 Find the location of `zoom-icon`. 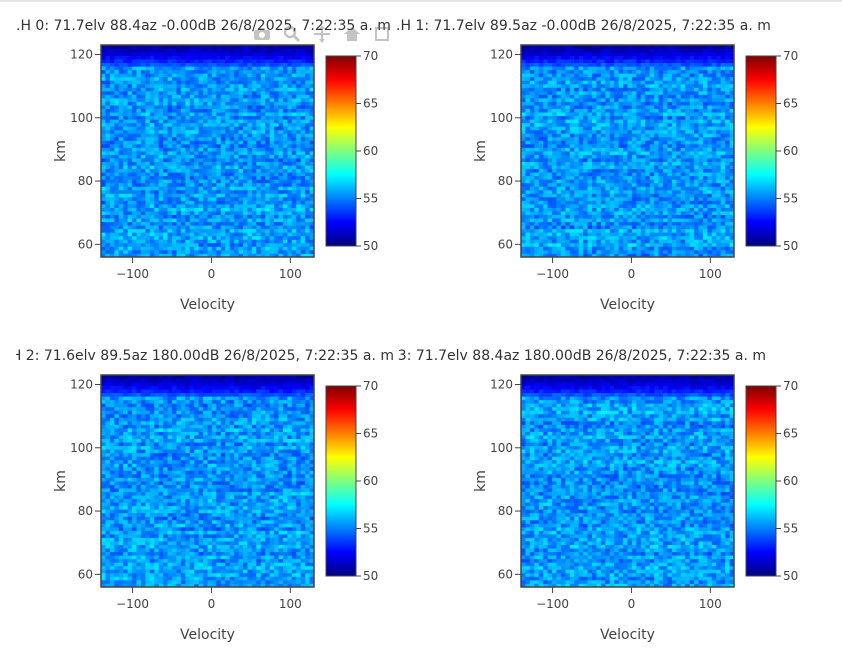

zoom-icon is located at coordinates (292, 34).